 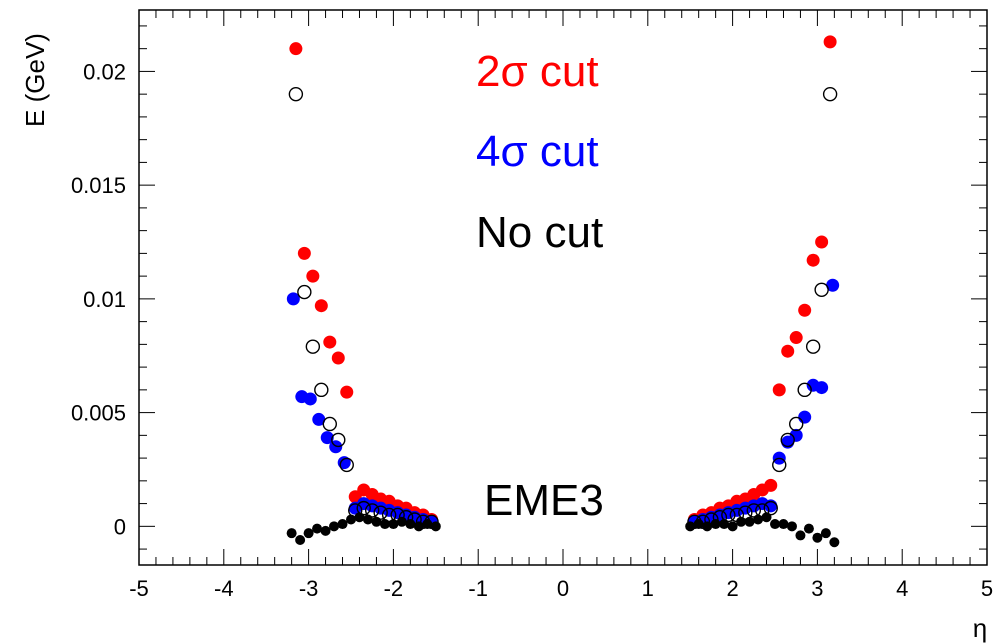 What do you see at coordinates (98, 413) in the screenshot?
I see `y-tick-label: 0.005` at bounding box center [98, 413].